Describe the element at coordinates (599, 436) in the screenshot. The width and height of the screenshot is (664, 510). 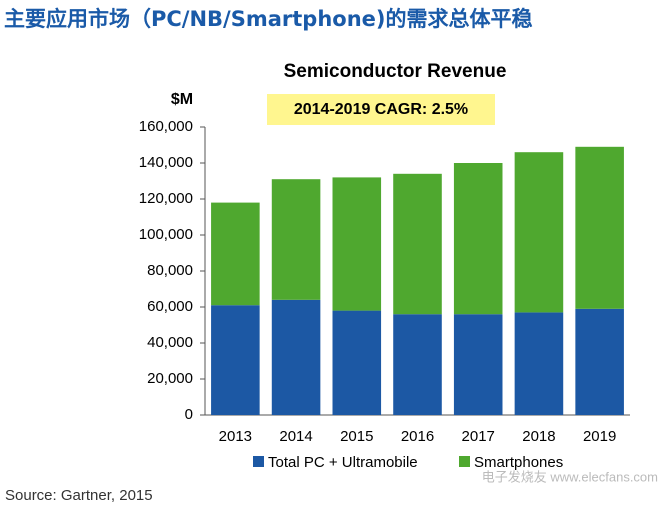
I see `x-tick-label: 2019` at that location.